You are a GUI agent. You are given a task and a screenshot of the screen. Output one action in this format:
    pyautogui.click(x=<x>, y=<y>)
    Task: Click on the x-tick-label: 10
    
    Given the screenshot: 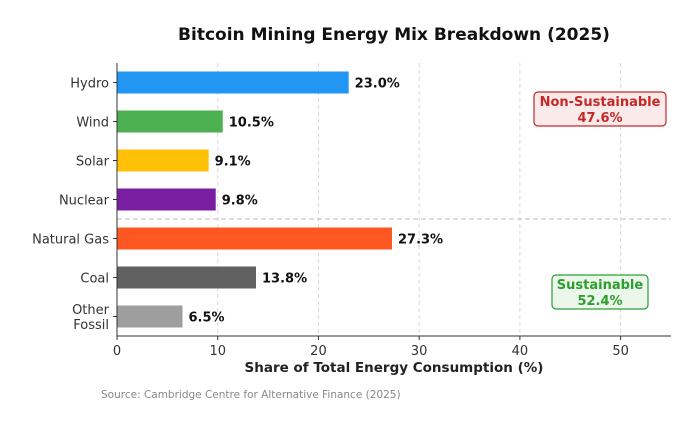 What is the action you would take?
    pyautogui.click(x=217, y=351)
    